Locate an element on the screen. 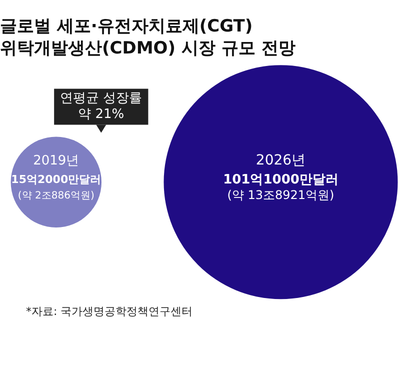 The width and height of the screenshot is (420, 384). text: *자료: 국가생명공학정책연구센터 is located at coordinates (109, 311).